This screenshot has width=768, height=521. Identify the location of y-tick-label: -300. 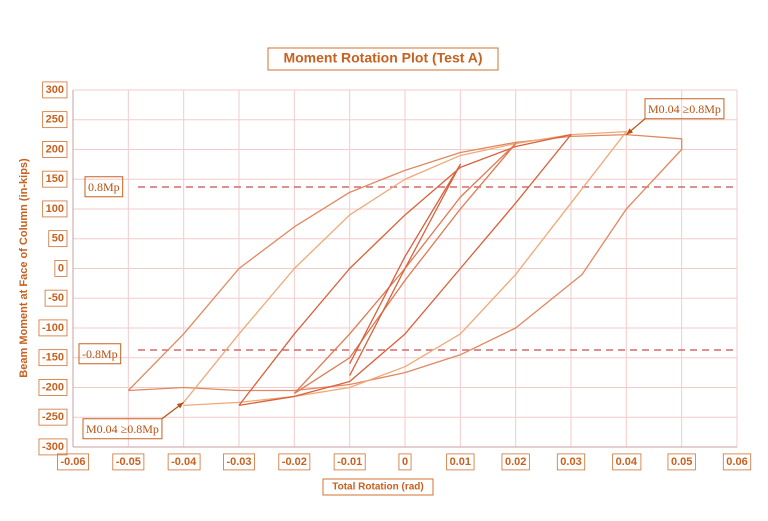
(53, 447).